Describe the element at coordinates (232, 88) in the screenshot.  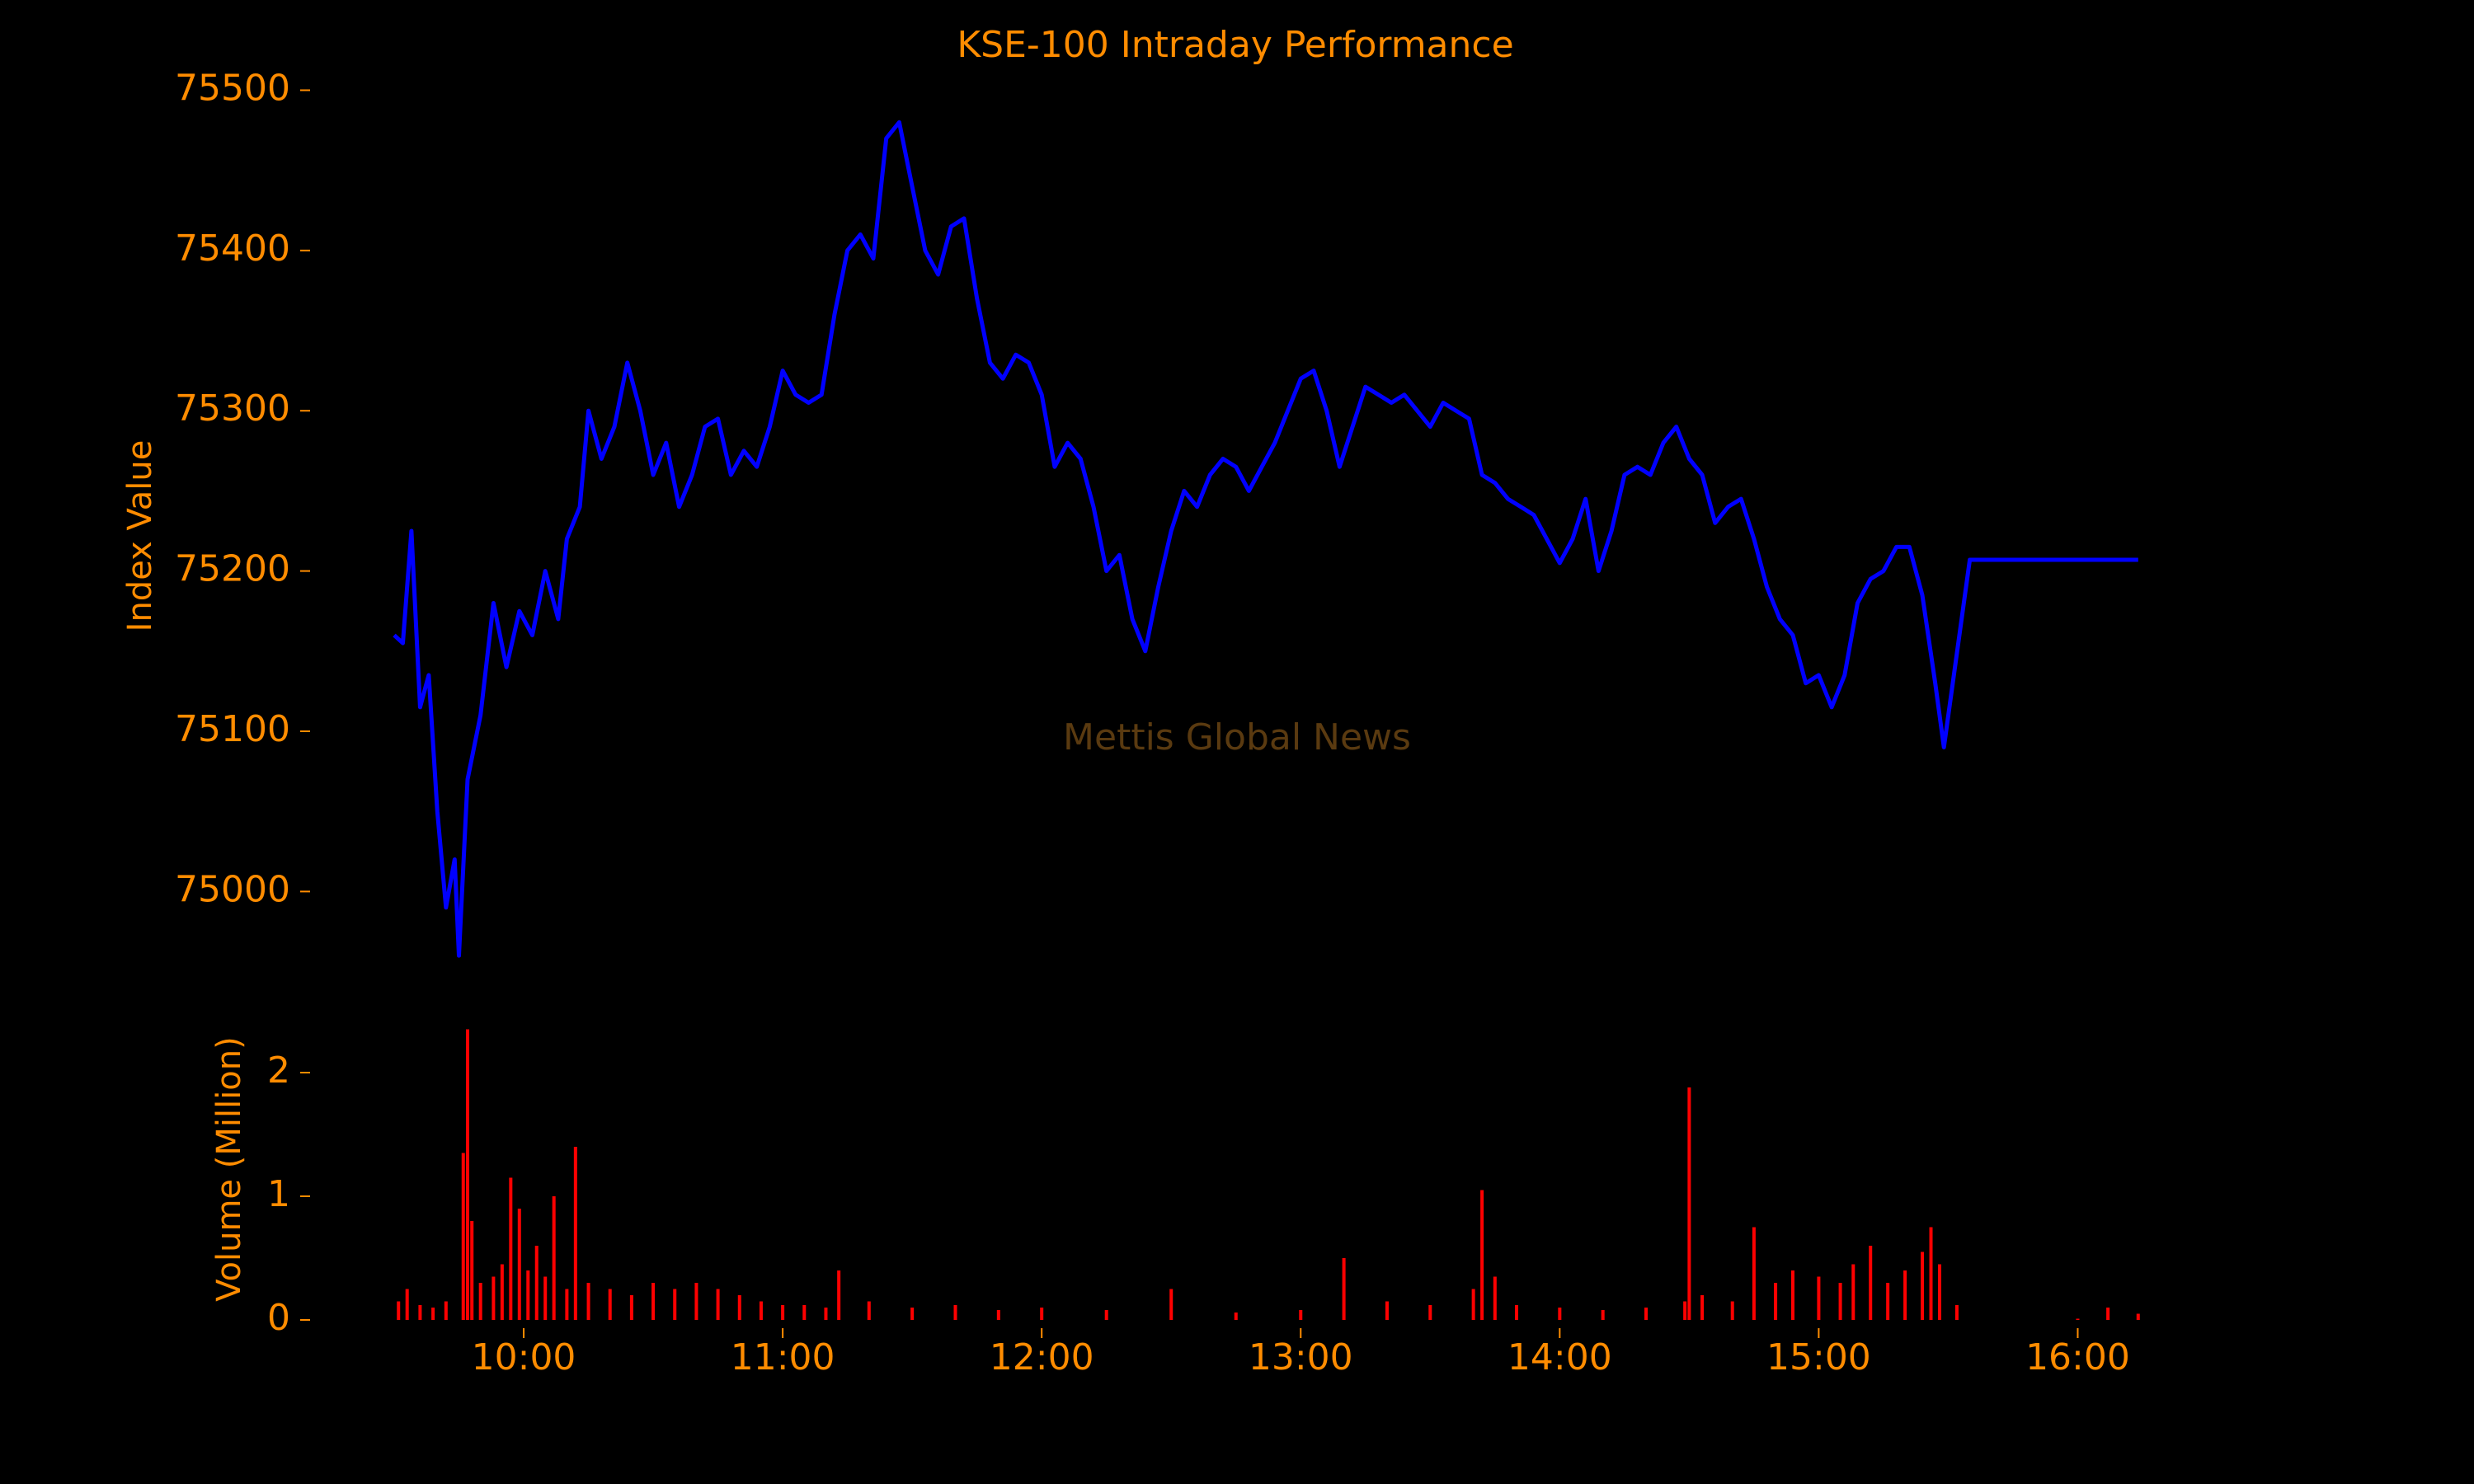
I see `y-tick-label: 75500` at that location.